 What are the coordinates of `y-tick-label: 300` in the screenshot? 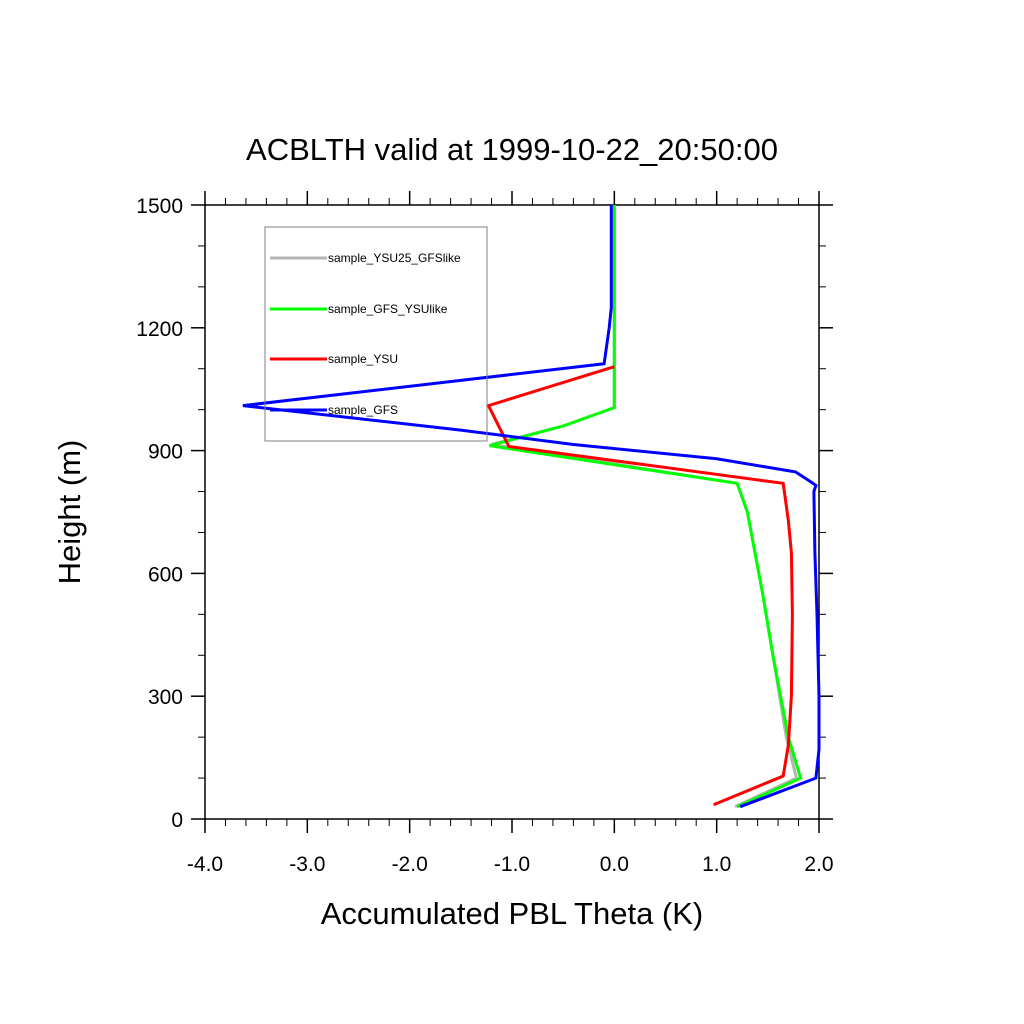 It's located at (165, 697).